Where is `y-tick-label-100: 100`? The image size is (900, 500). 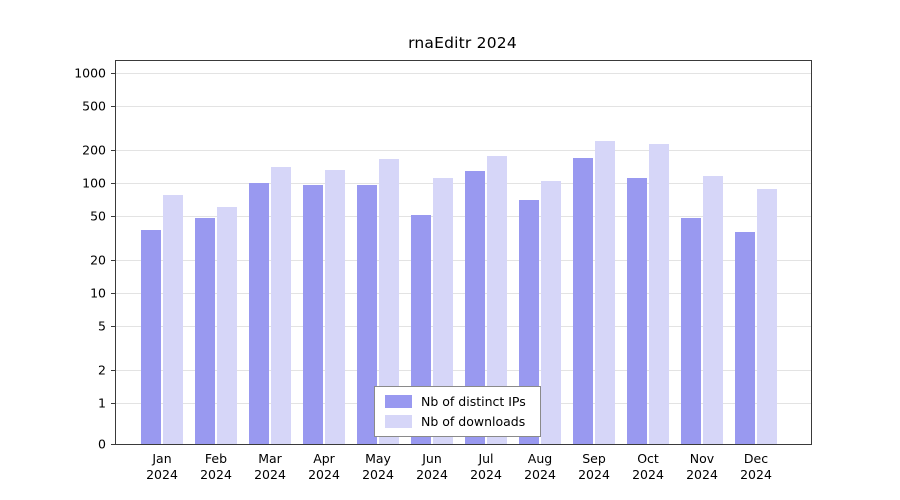
y-tick-label-100: 100 is located at coordinates (94, 183).